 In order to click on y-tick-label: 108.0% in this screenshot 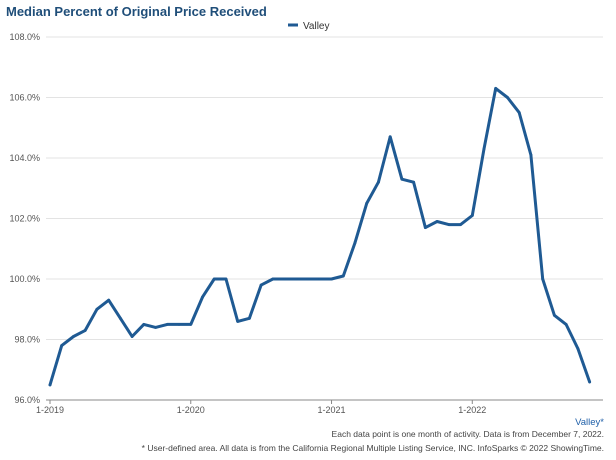, I will do `click(24, 37)`.